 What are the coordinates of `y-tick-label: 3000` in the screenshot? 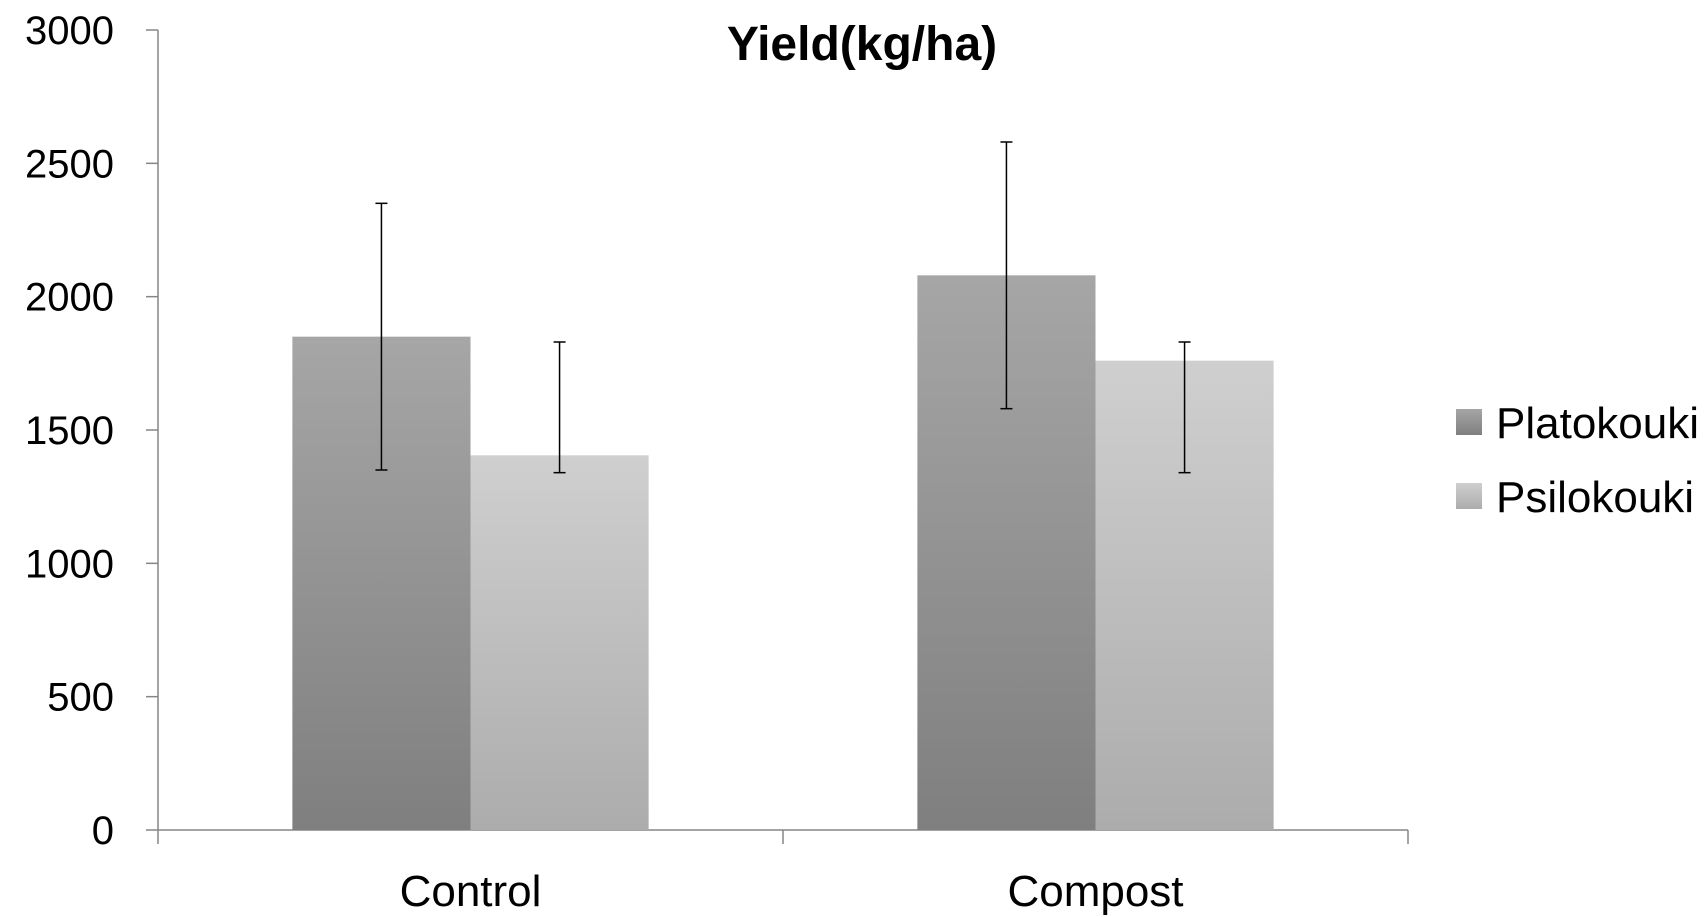 It's located at (69, 31).